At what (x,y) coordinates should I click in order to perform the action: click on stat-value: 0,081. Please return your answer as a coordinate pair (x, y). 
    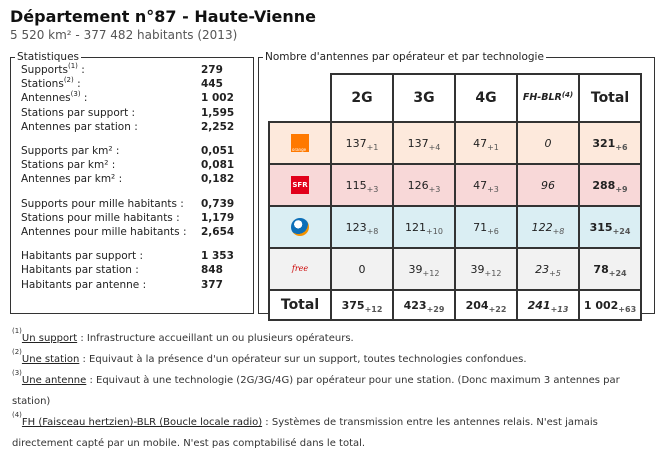
    Looking at the image, I should click on (218, 165).